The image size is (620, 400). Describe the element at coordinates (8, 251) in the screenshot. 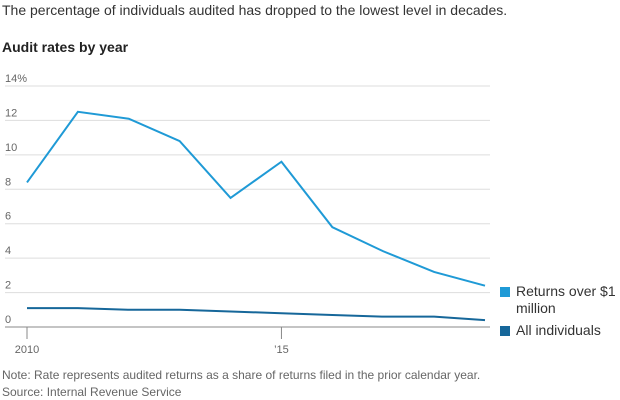

I see `y-tick-label: 4` at that location.